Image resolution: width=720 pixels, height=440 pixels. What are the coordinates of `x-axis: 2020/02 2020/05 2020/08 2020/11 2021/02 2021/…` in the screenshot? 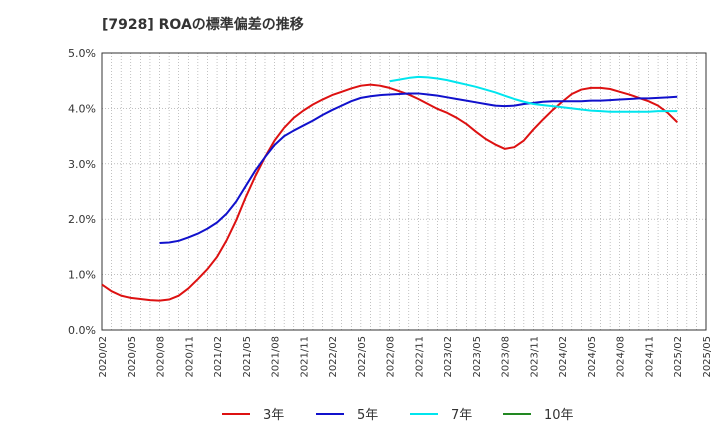 It's located at (405, 357).